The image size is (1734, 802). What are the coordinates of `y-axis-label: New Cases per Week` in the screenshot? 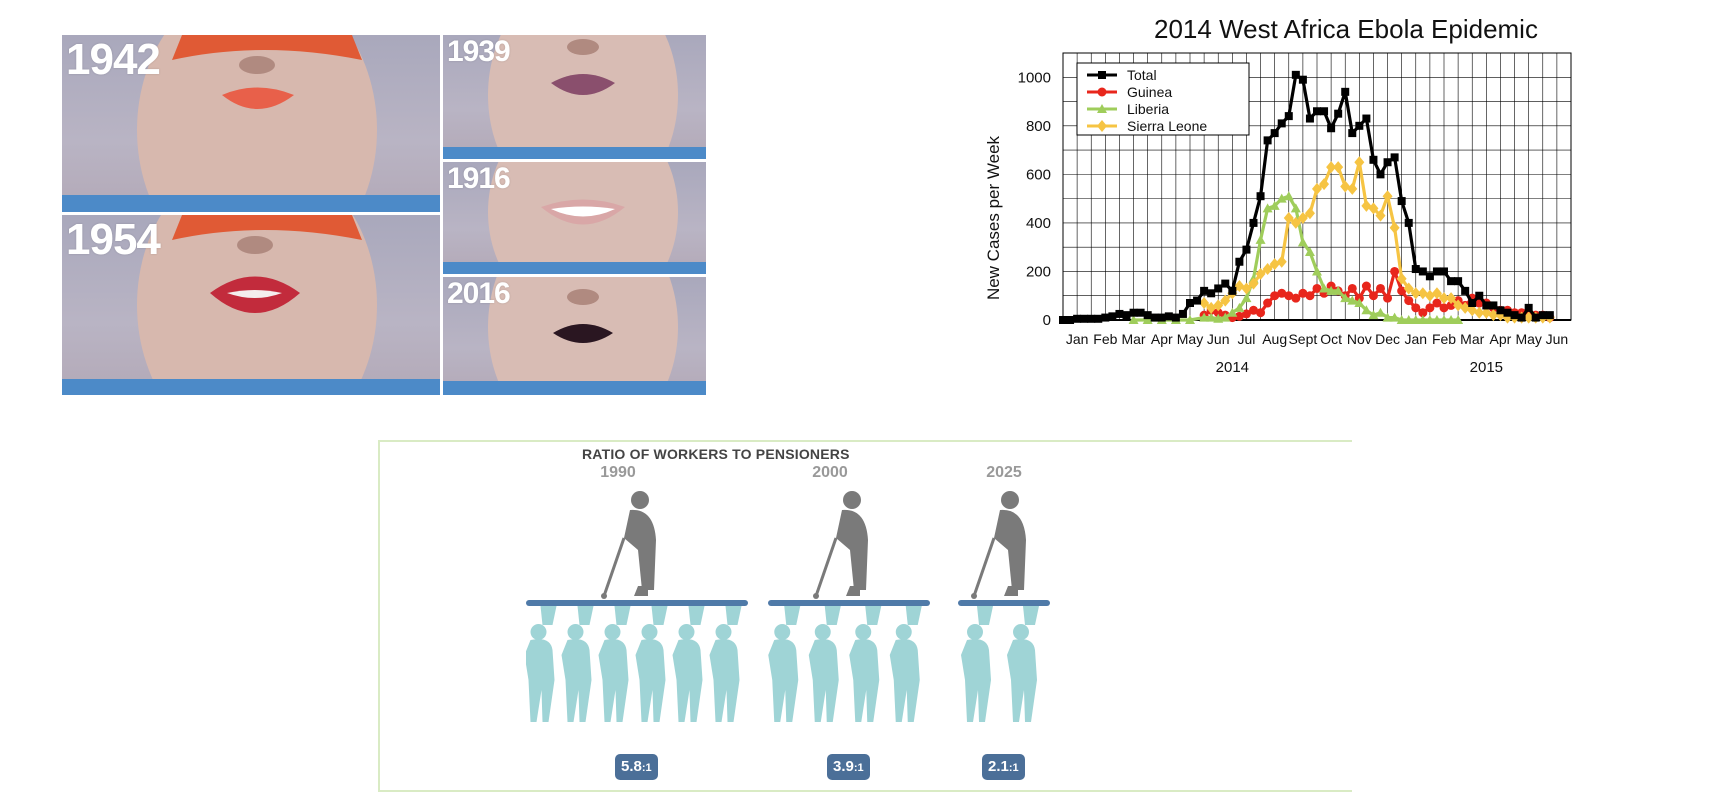 It's located at (993, 217).